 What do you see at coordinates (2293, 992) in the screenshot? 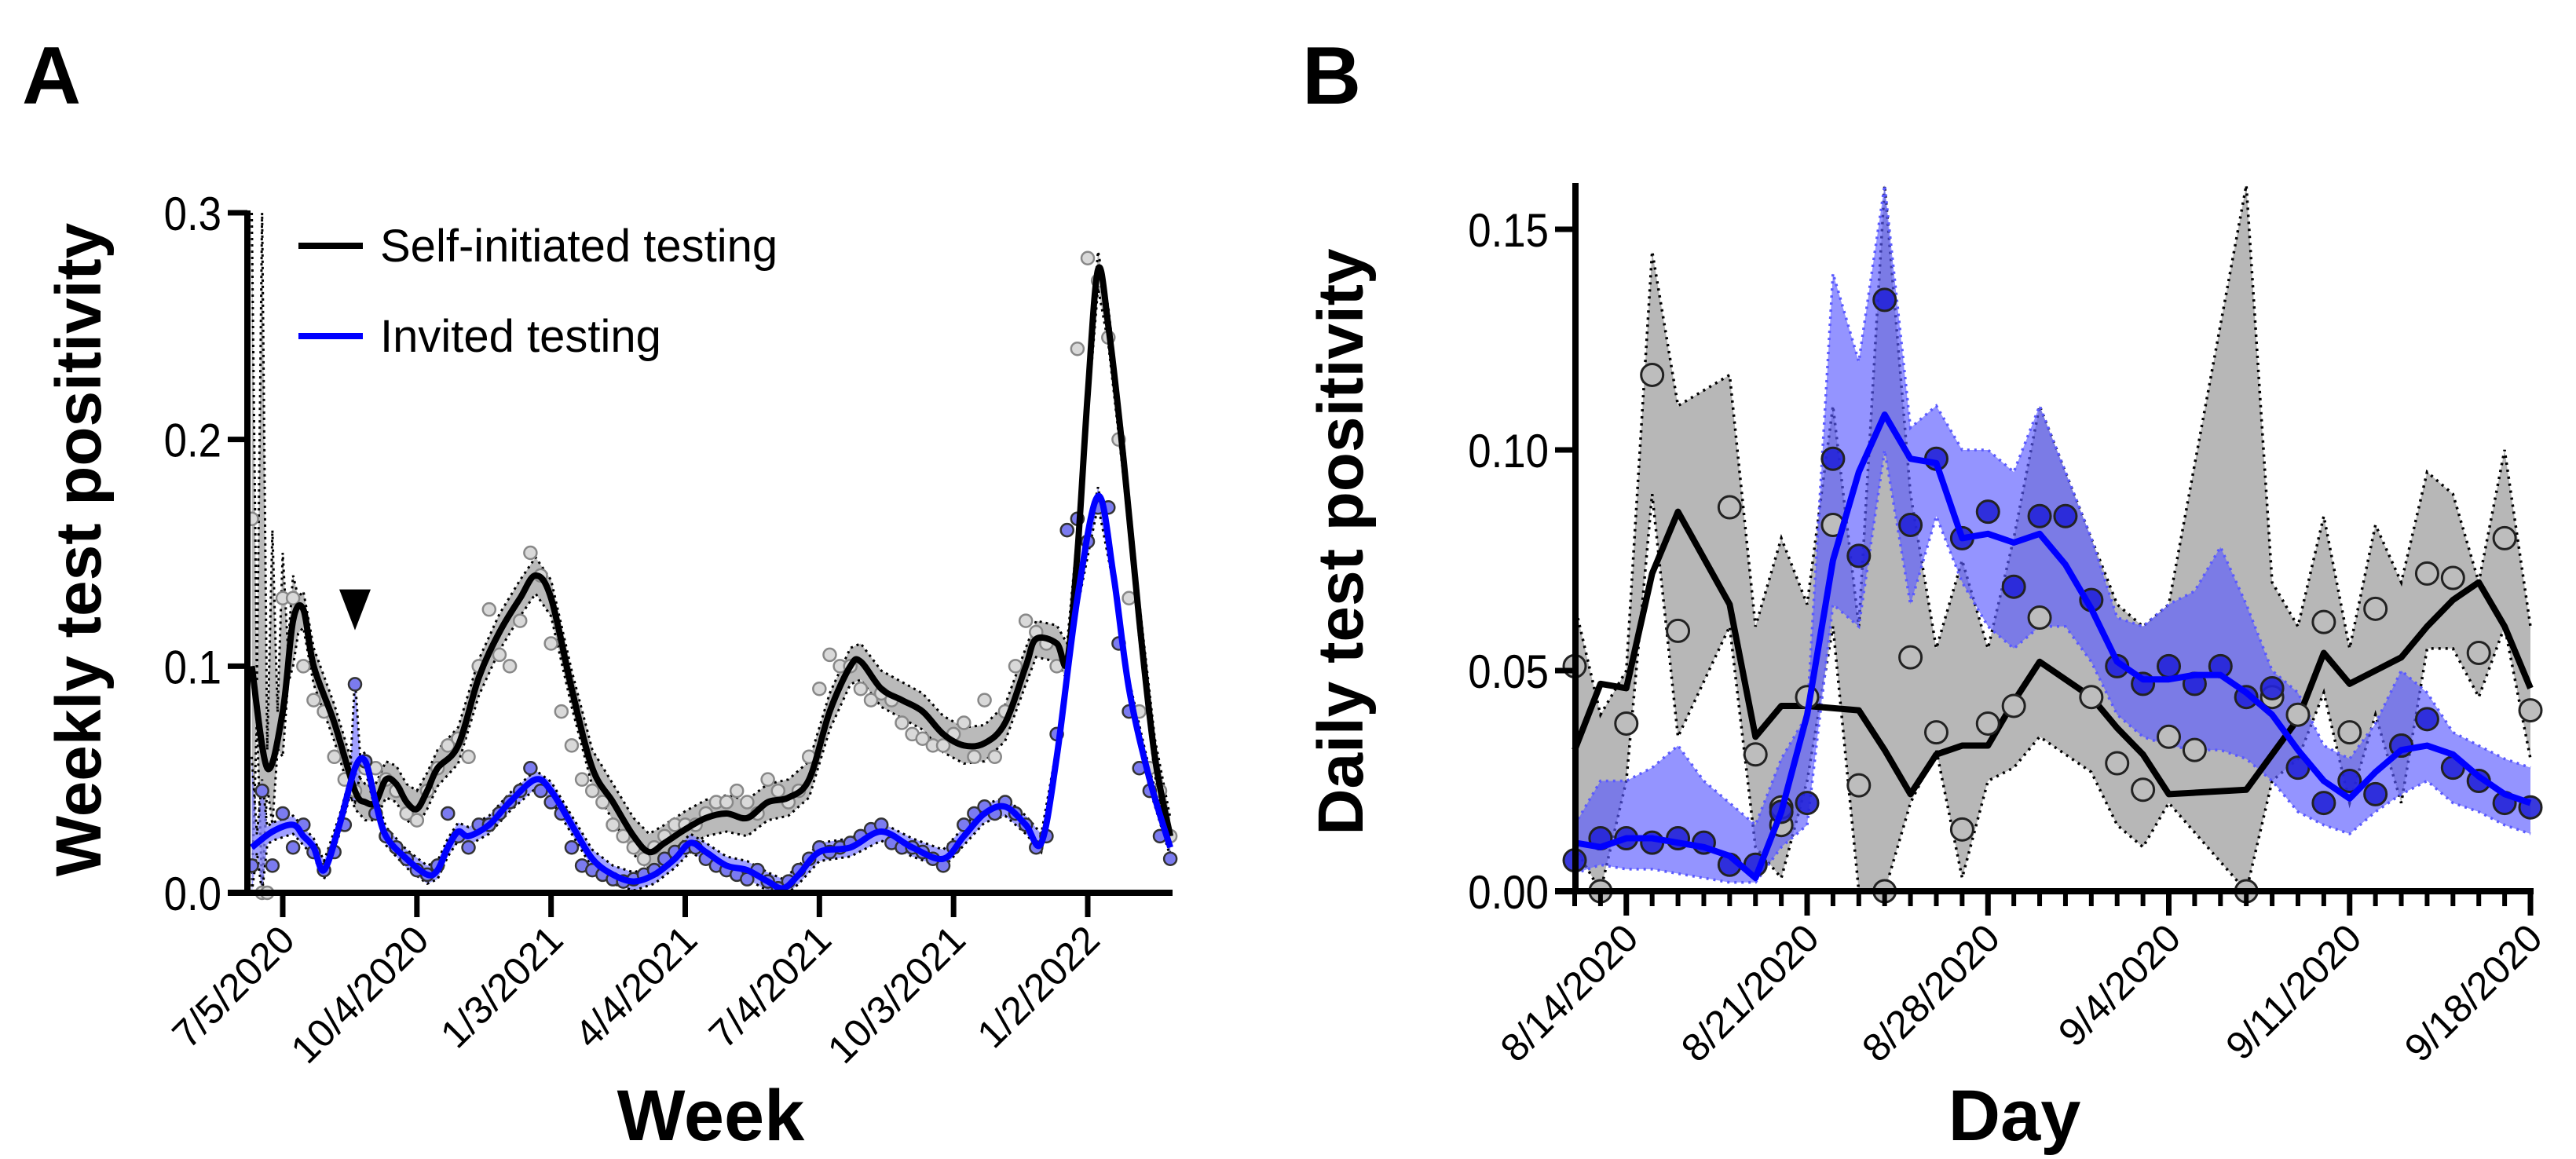
I see `x-tick-label-b: 9/11/2020` at bounding box center [2293, 992].